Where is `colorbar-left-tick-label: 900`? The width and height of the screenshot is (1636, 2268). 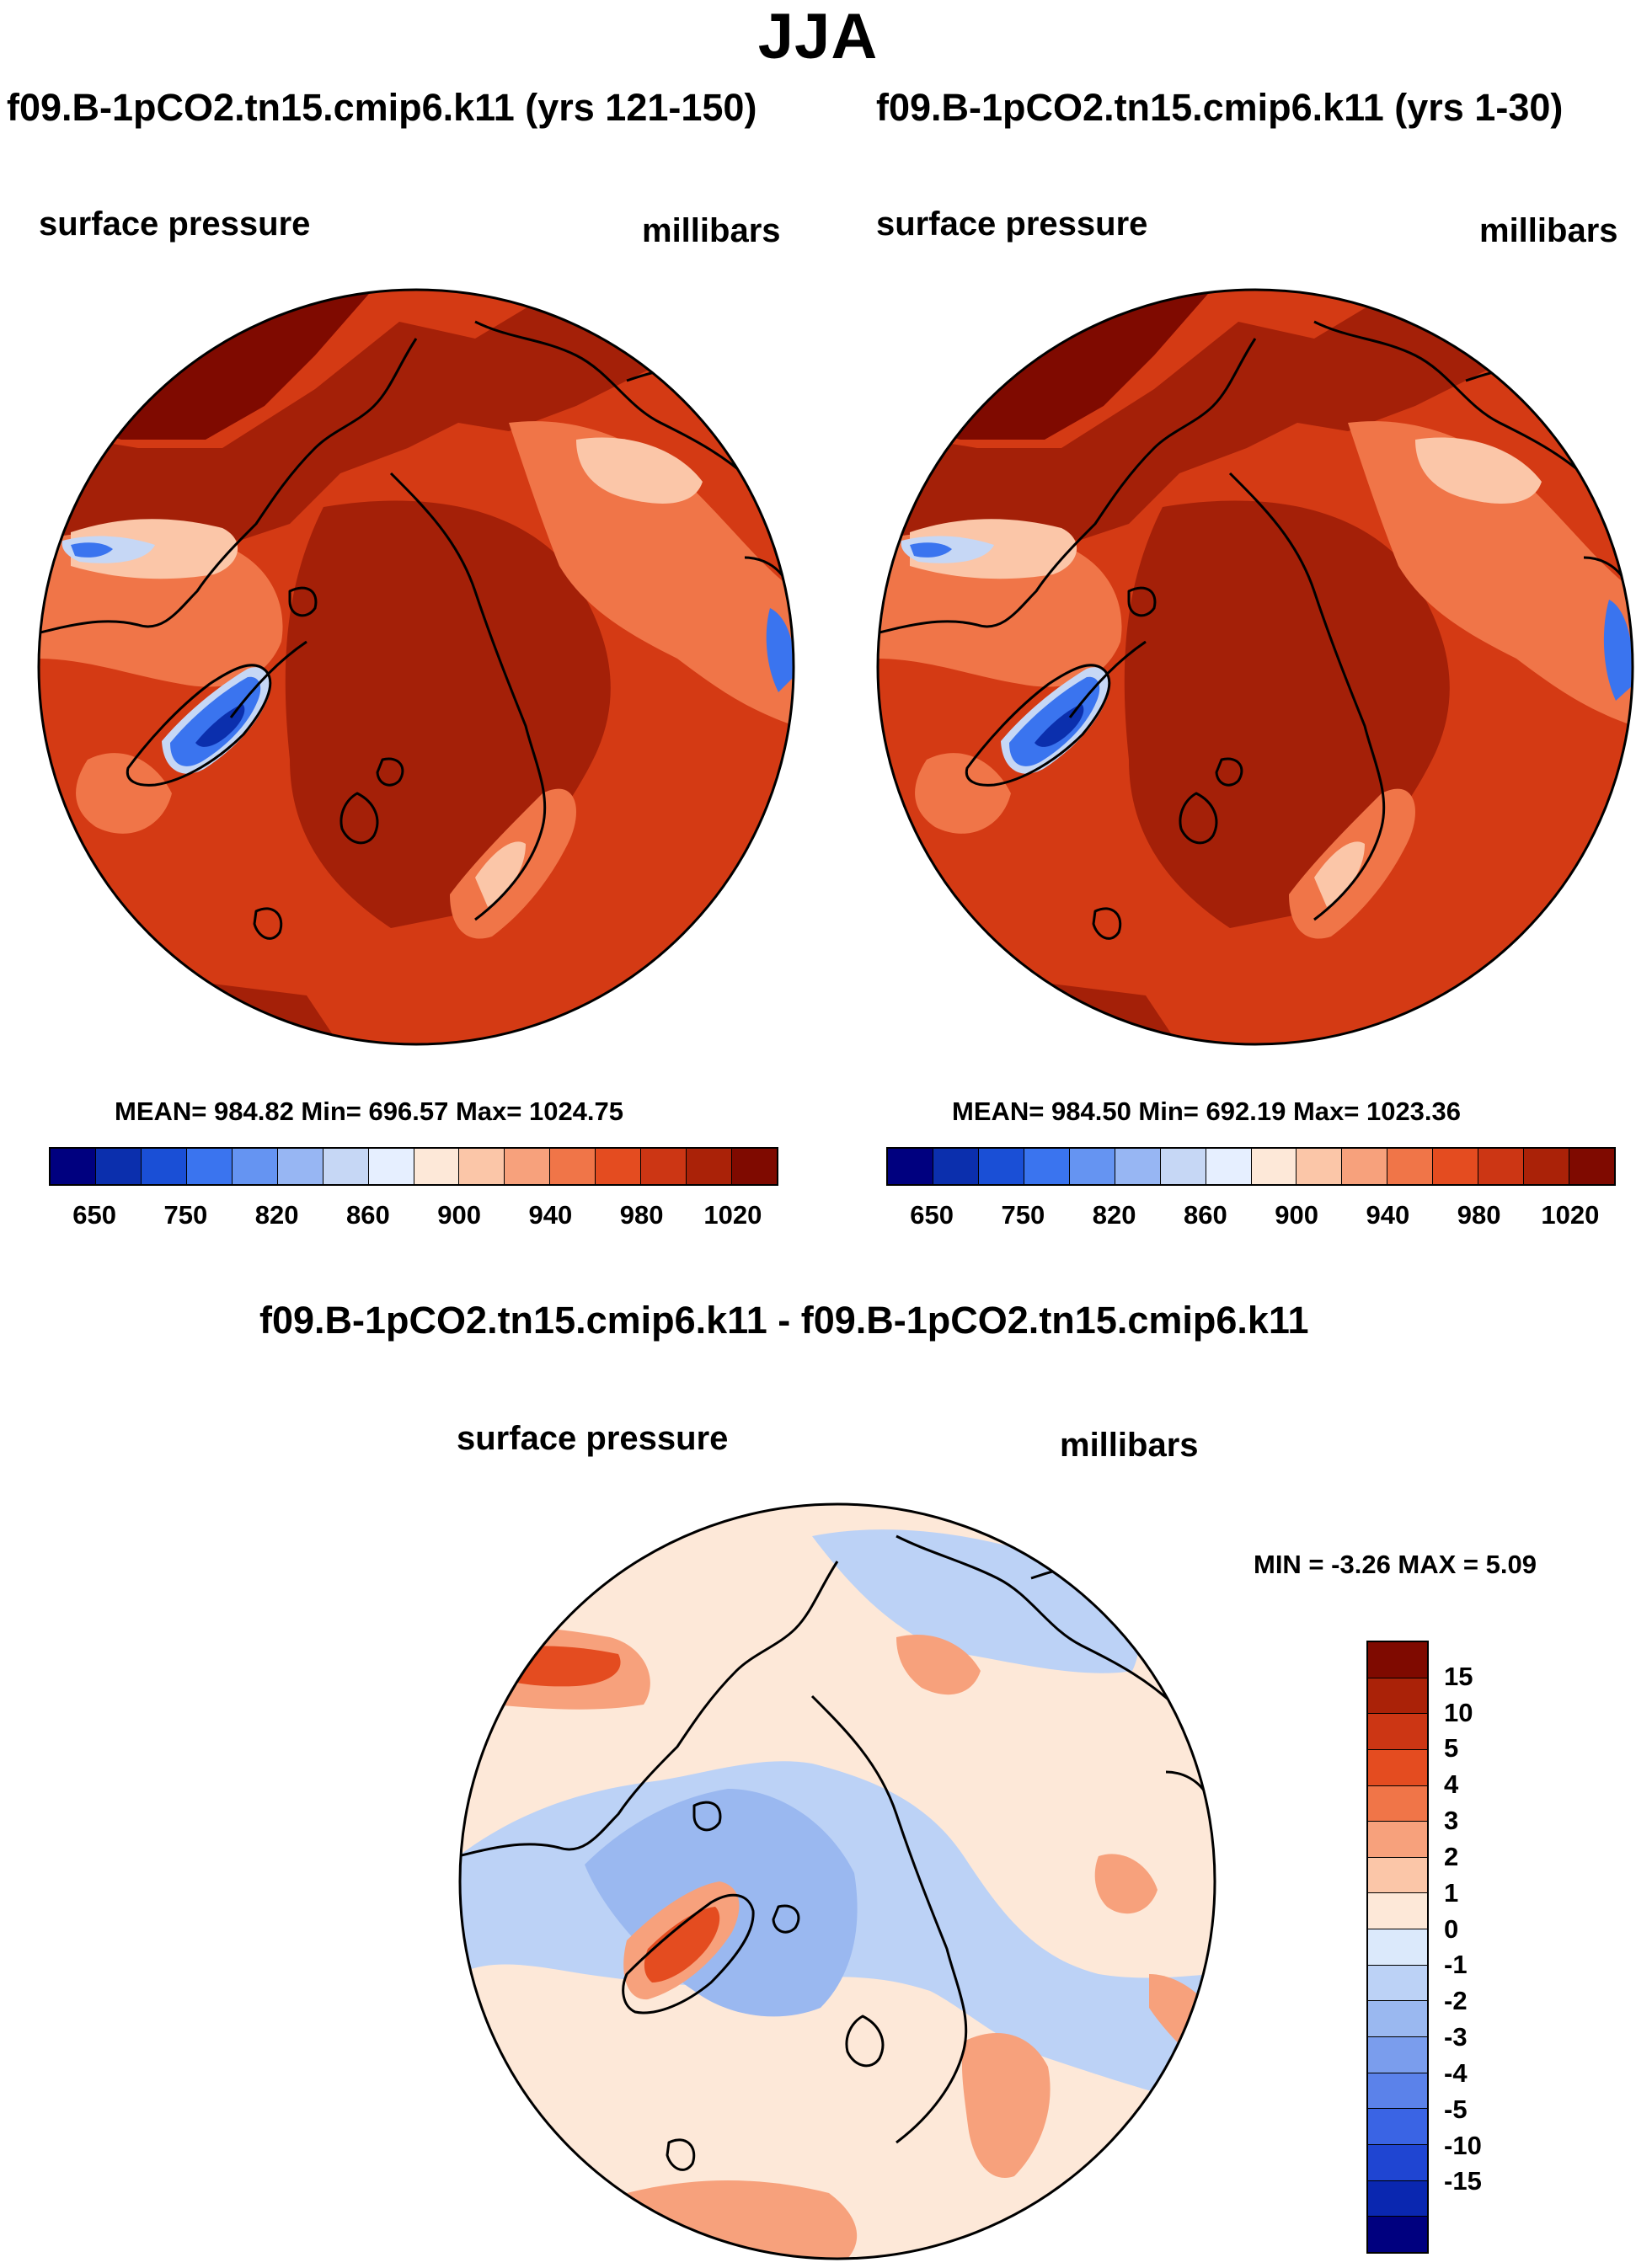 colorbar-left-tick-label: 900 is located at coordinates (459, 1215).